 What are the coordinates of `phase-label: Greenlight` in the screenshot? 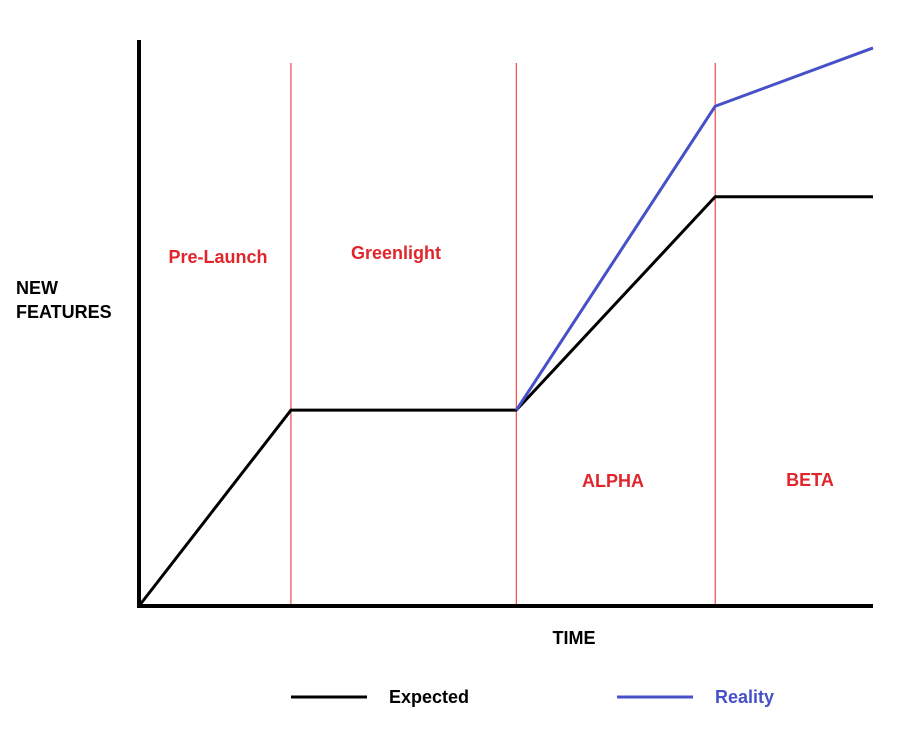 It's located at (396, 253).